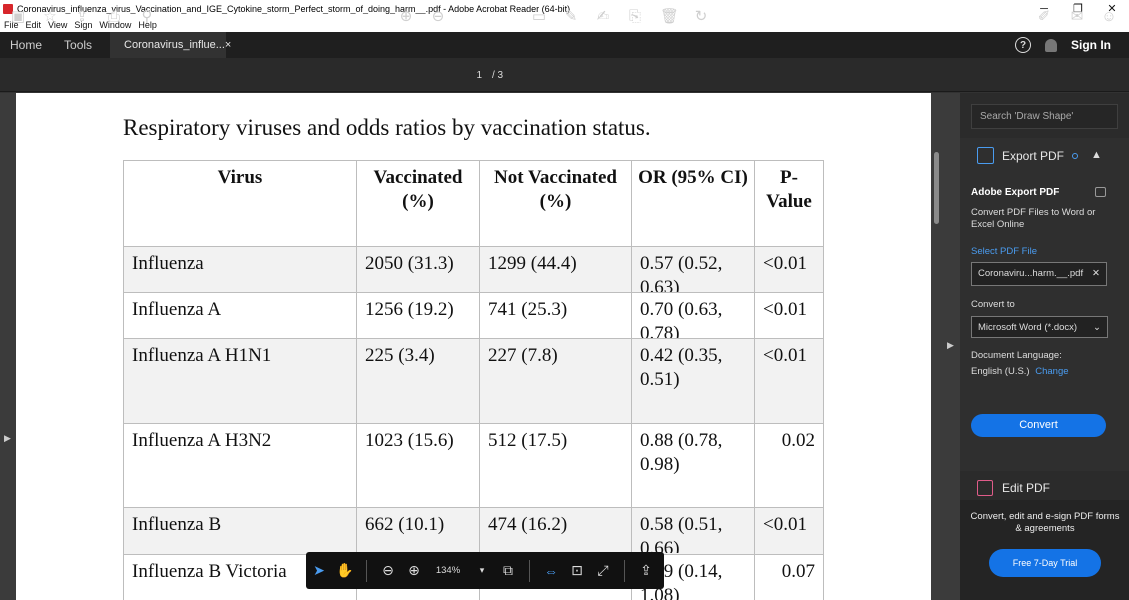  Describe the element at coordinates (1091, 45) in the screenshot. I see `sign-in-link: Sign In` at that location.